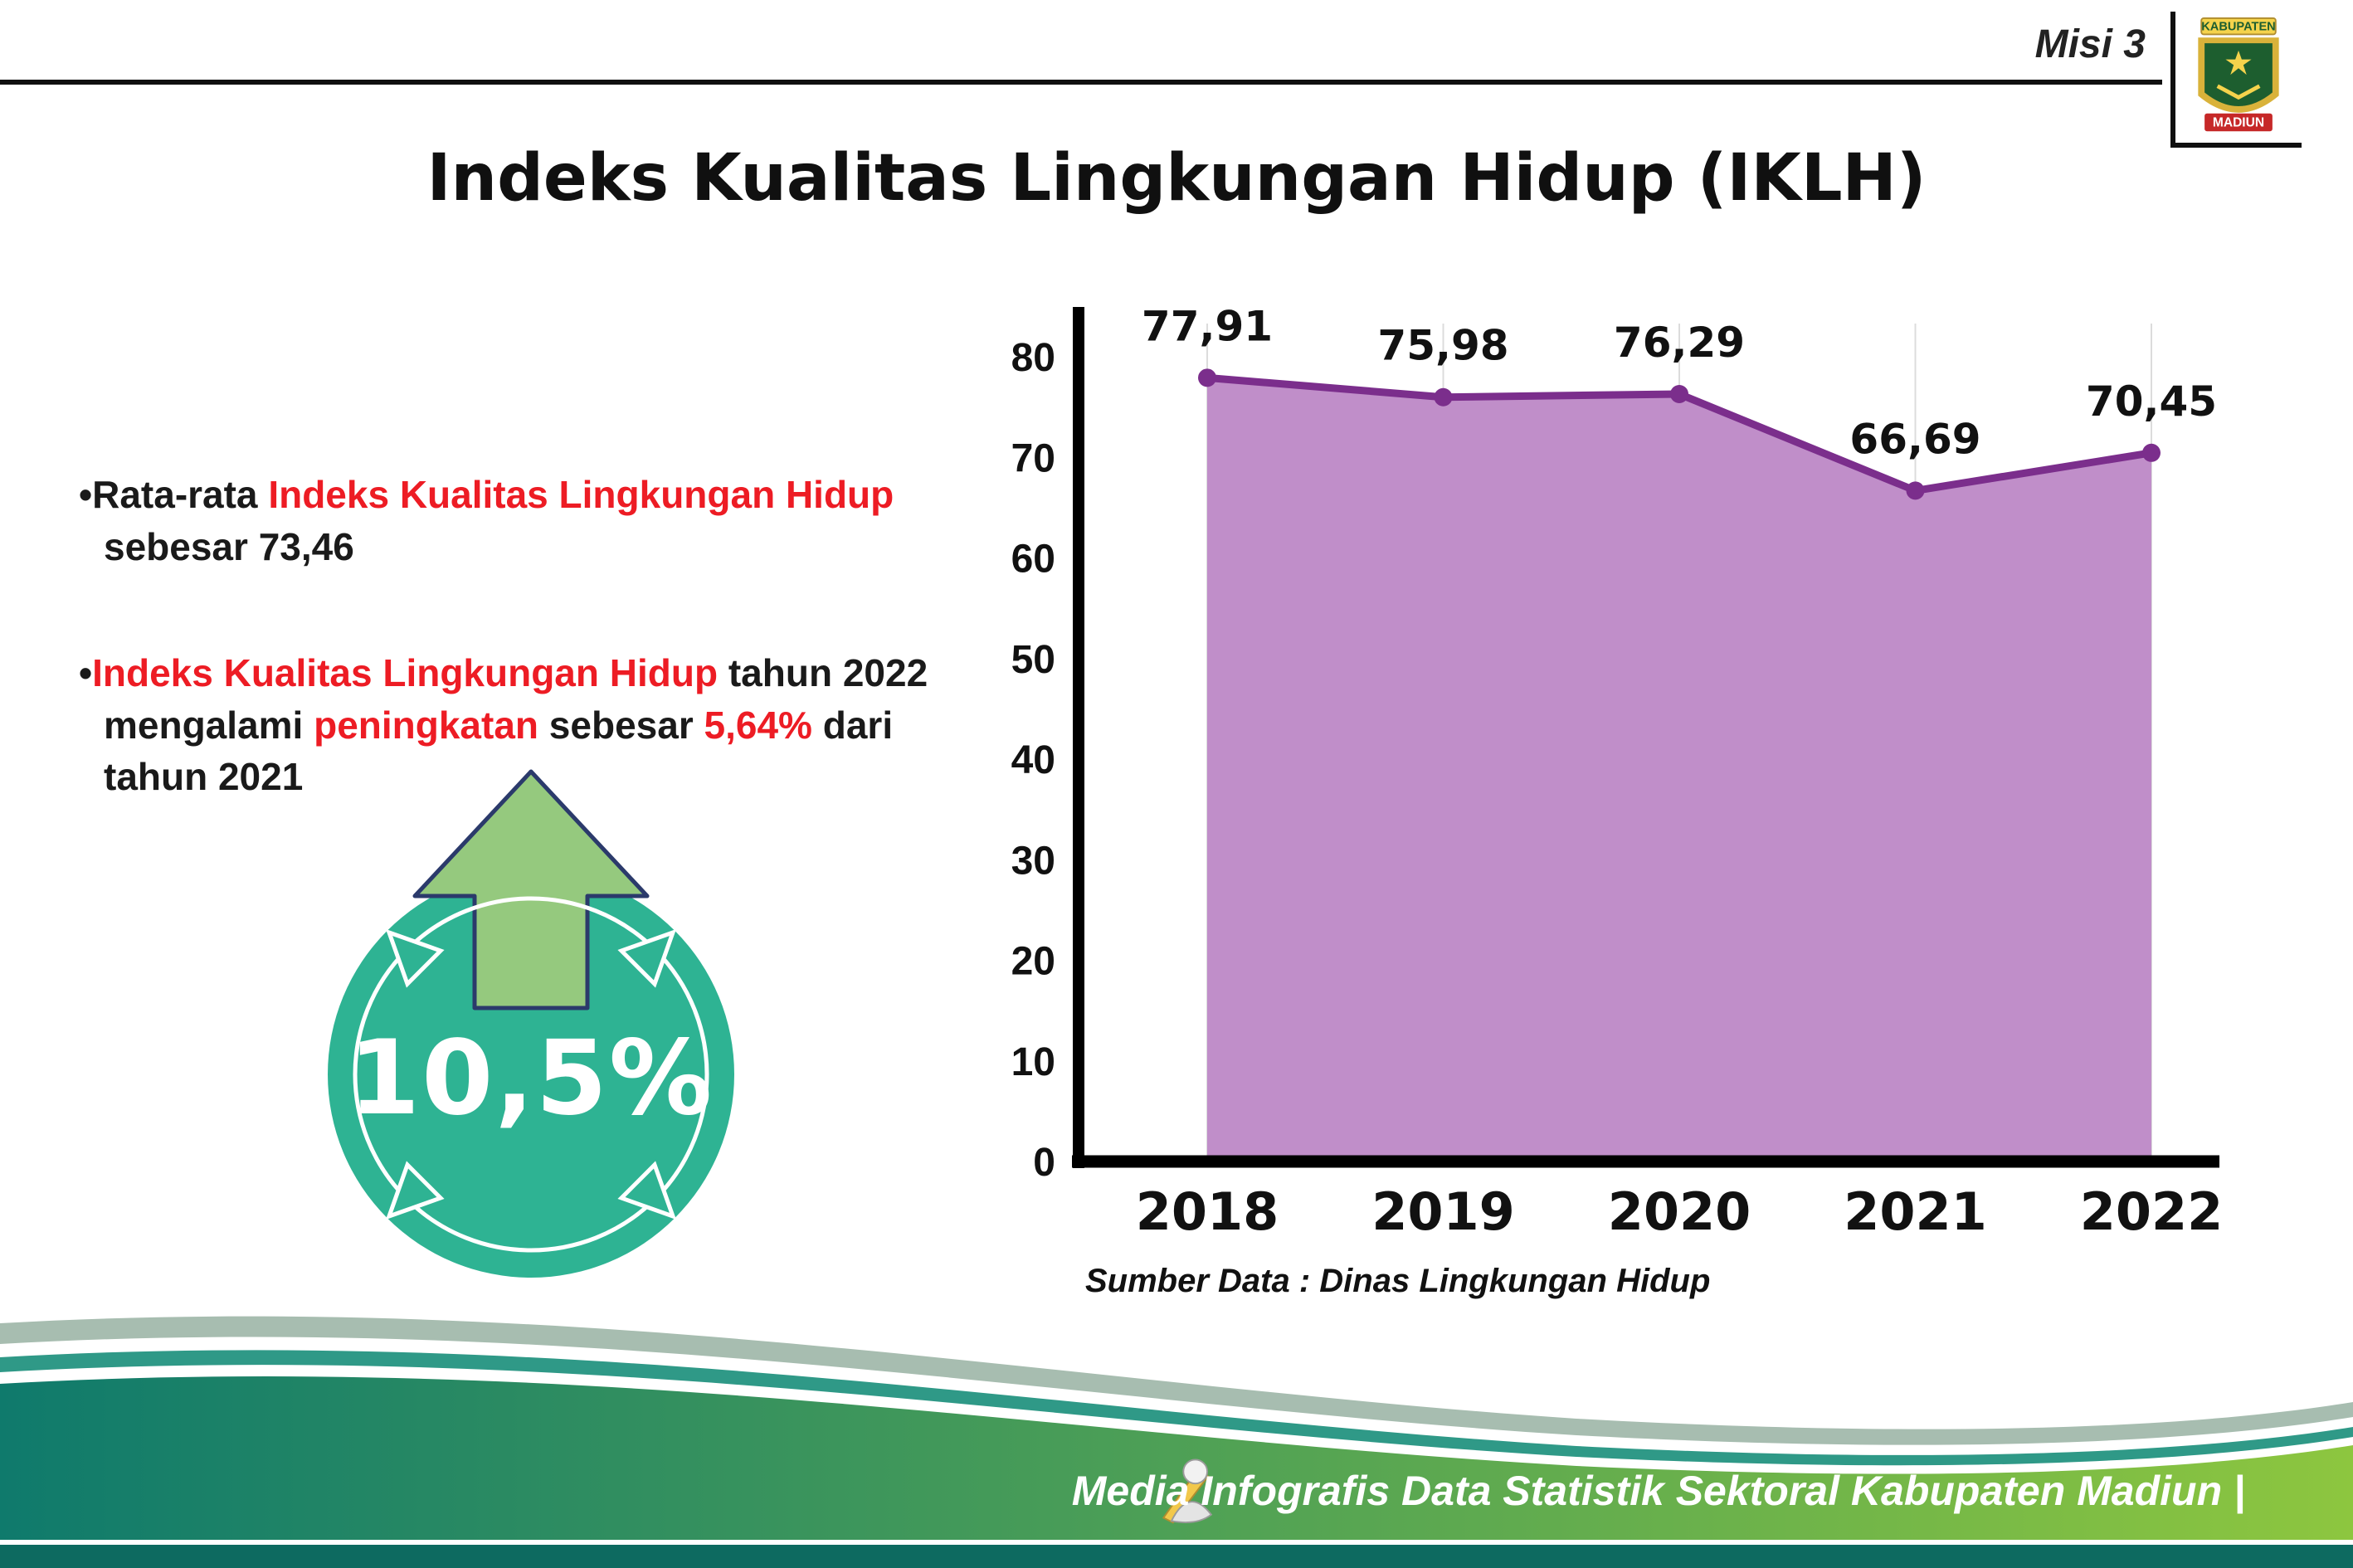  I want to click on badge-circle, so click(531, 1074).